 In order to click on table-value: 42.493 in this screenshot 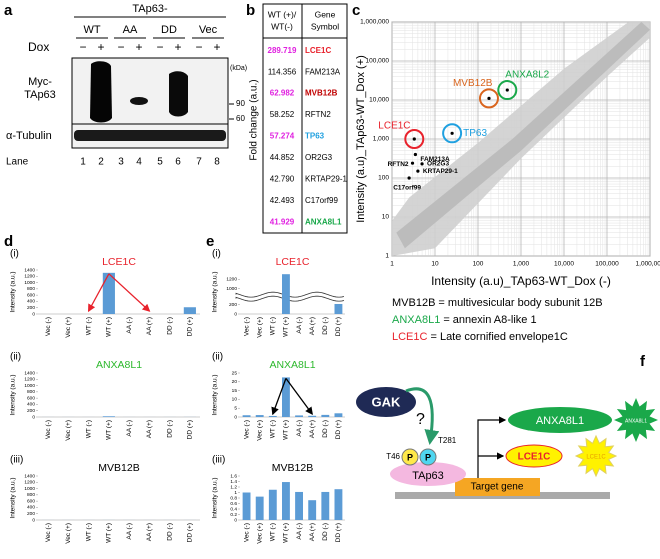, I will do `click(282, 200)`.